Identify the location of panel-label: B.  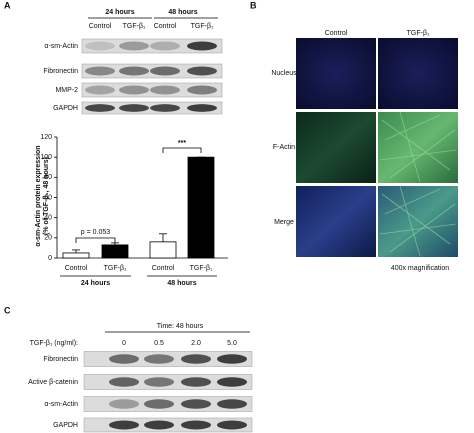
(253, 5).